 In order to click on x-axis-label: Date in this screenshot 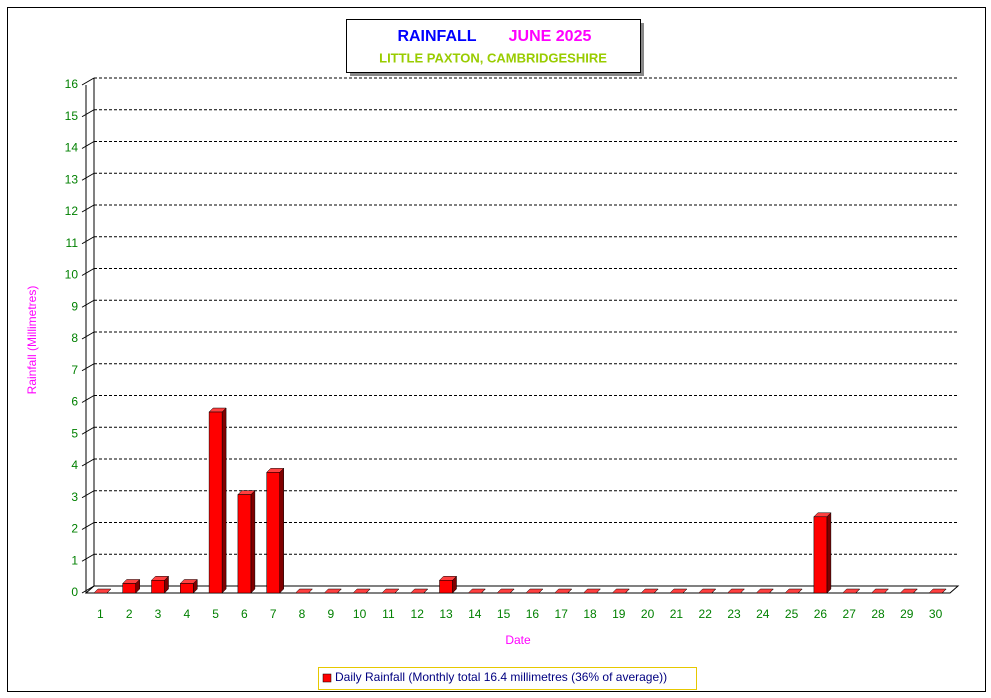, I will do `click(518, 640)`.